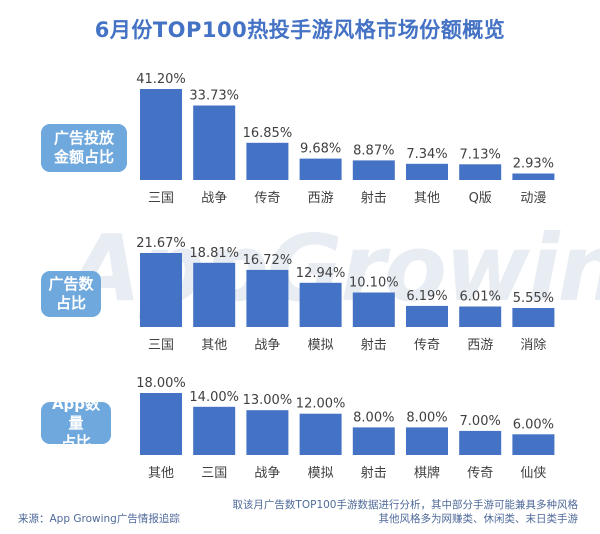  Describe the element at coordinates (320, 149) in the screenshot. I see `value-label: 9.68%` at that location.